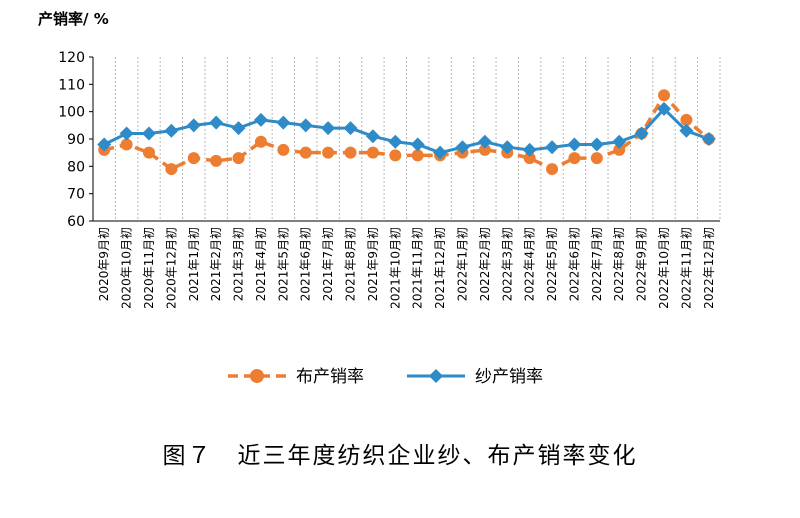  I want to click on x-tick-label: 2021年7月初, so click(328, 264).